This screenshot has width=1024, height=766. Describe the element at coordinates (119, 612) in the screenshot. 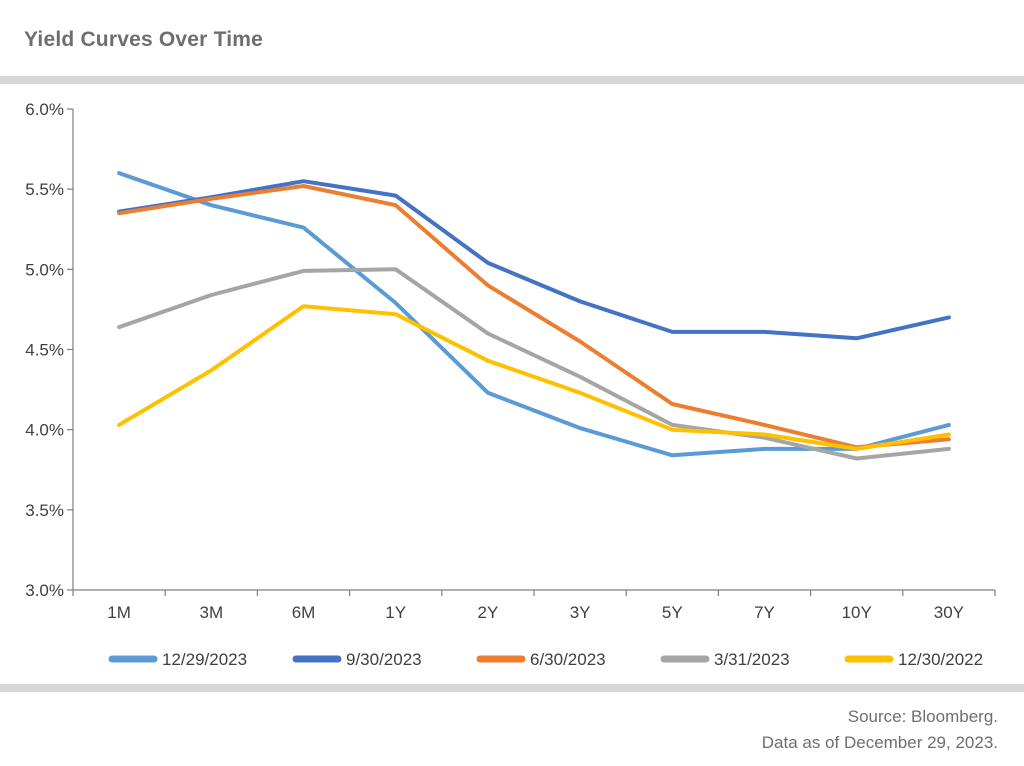

I see `x-tick-label: 1M` at that location.